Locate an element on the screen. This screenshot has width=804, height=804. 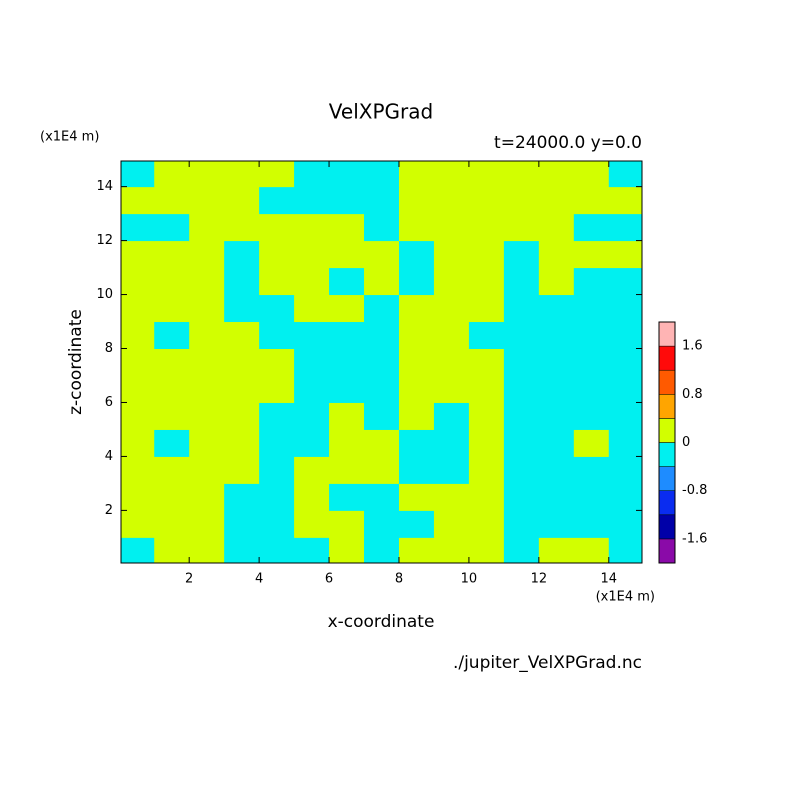
y-tick-label: 6 is located at coordinates (109, 402).